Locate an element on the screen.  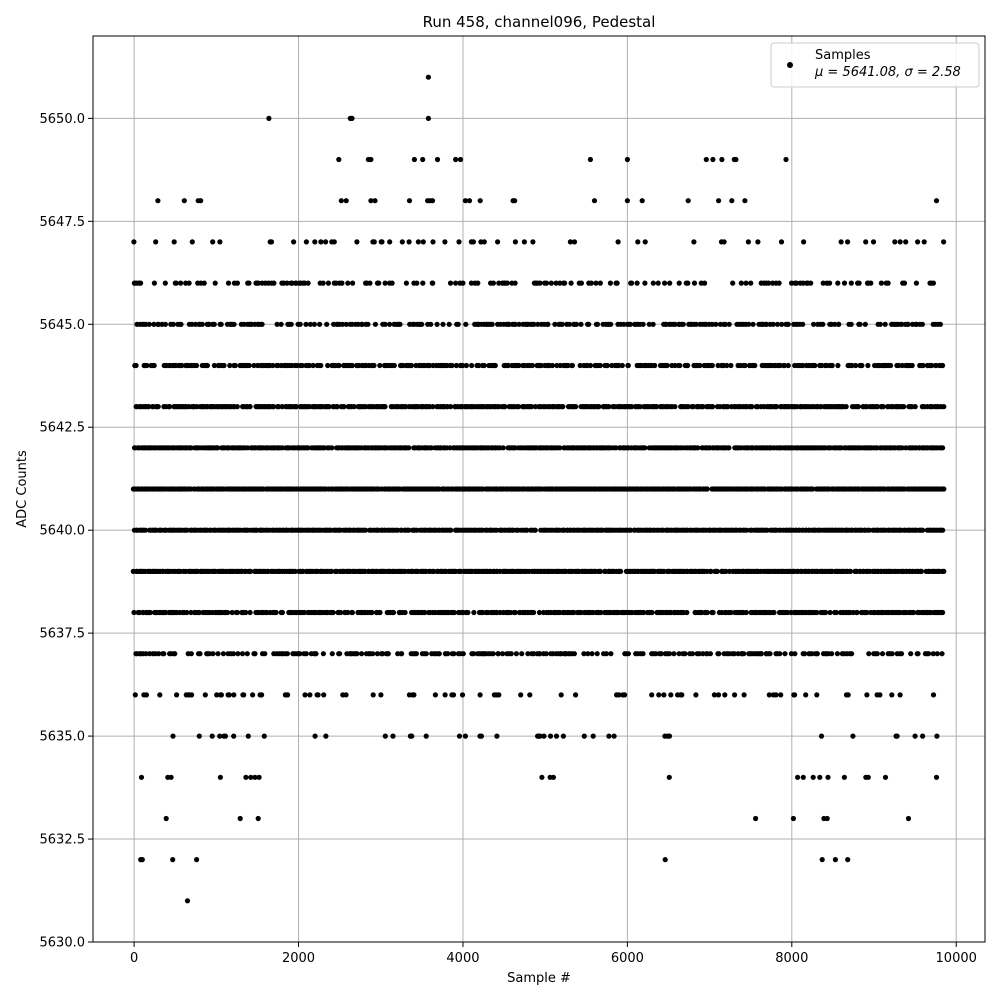
x-tick-label: 8000 is located at coordinates (791, 958).